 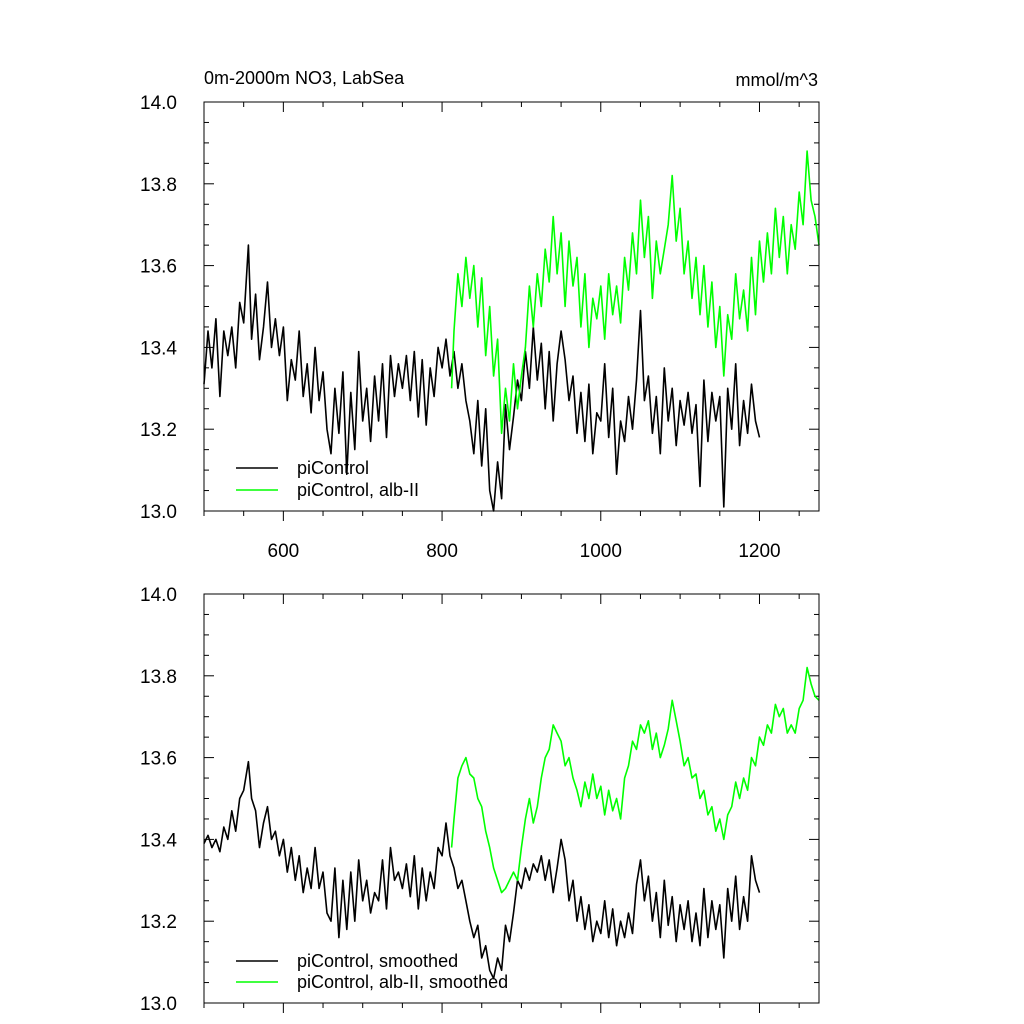 I want to click on legend-label: piControl, alb-II, so click(x=358, y=490).